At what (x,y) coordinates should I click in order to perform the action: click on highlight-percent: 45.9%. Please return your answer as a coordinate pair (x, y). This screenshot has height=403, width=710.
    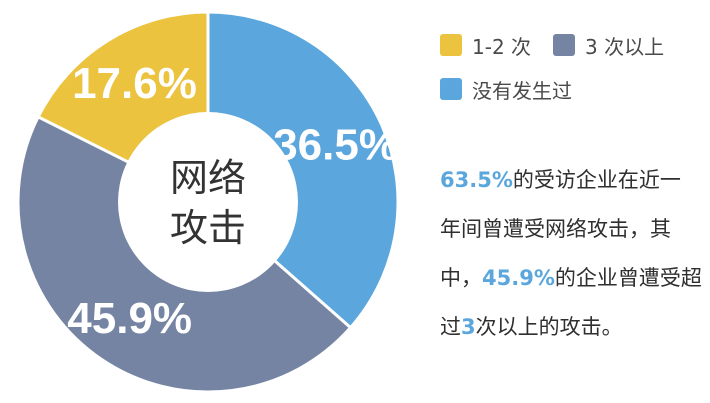
    Looking at the image, I should click on (518, 278).